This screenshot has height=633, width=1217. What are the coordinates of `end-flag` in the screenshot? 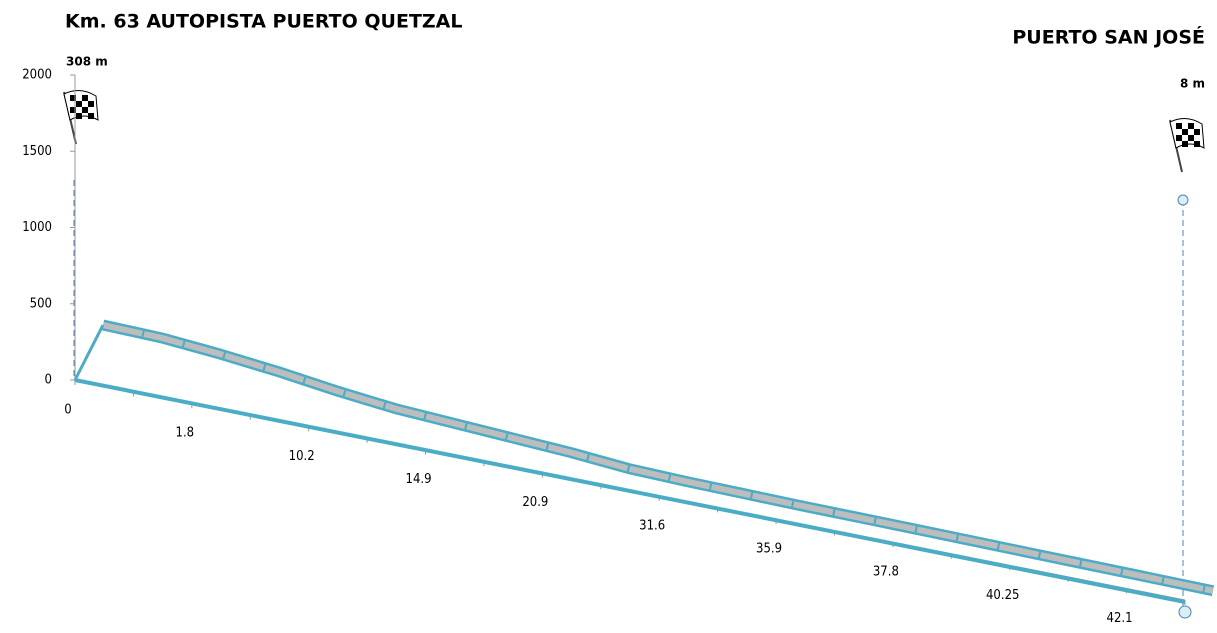 It's located at (1187, 145).